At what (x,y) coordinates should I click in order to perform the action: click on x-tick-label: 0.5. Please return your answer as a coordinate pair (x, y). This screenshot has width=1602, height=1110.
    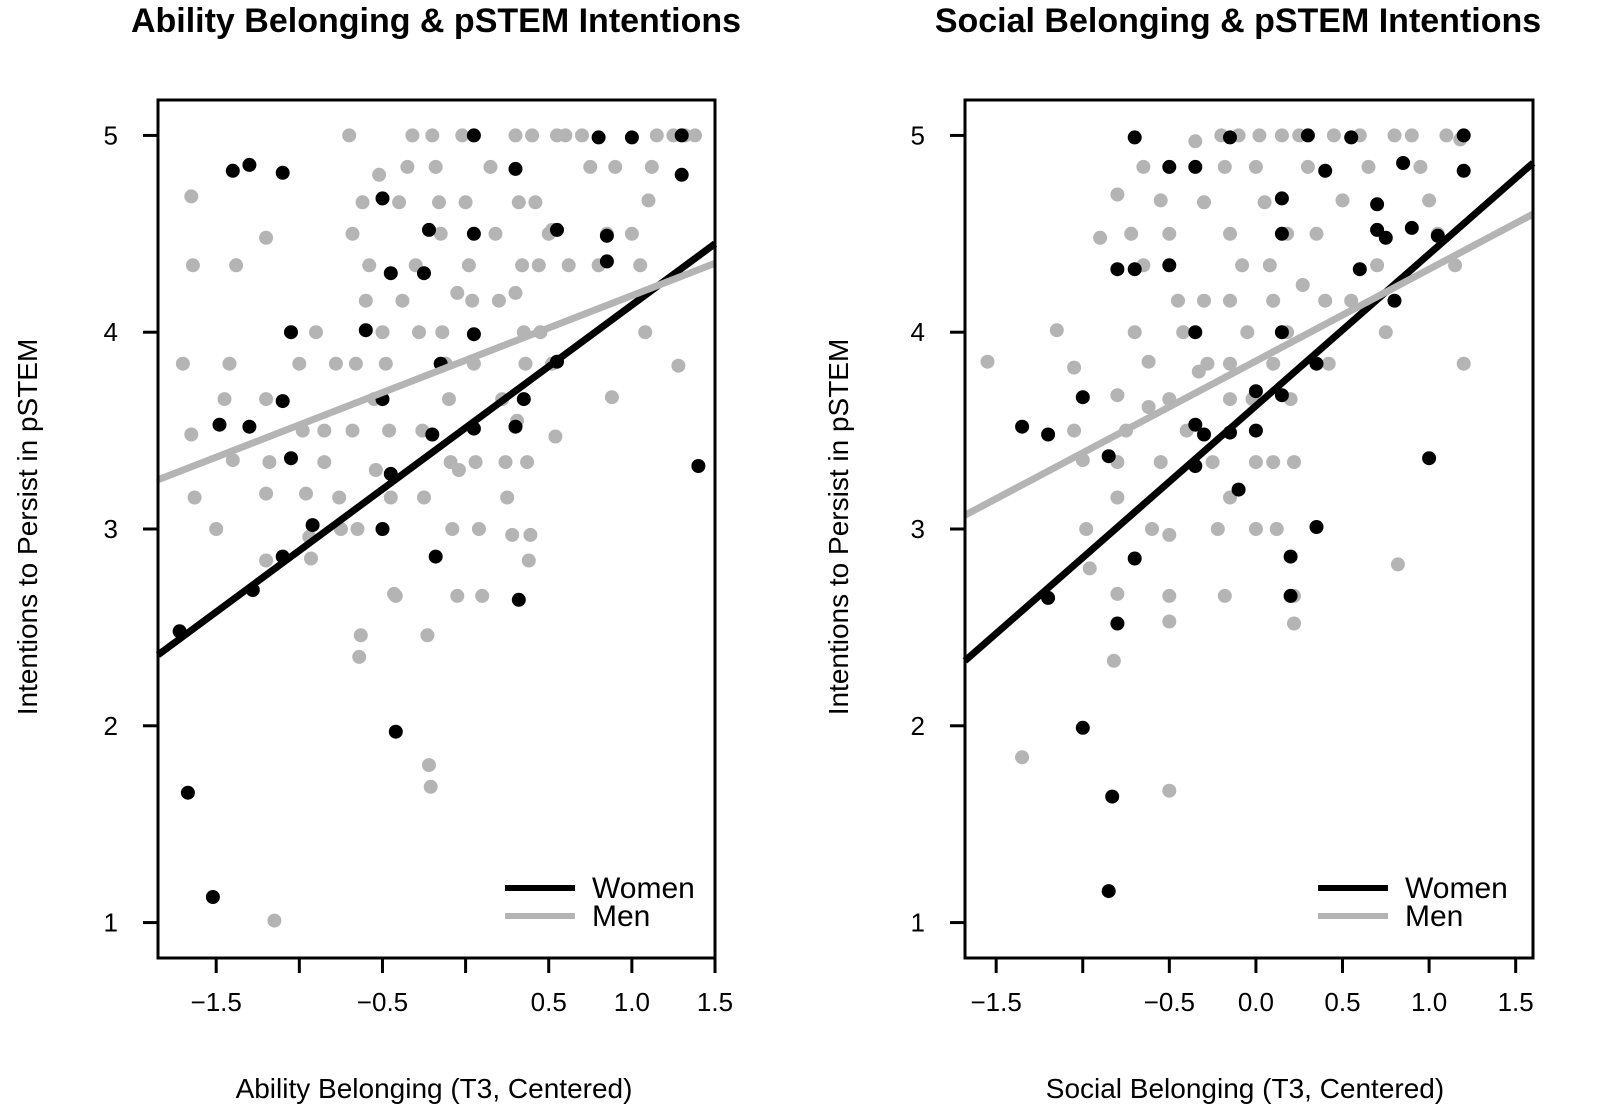
    Looking at the image, I should click on (1342, 1002).